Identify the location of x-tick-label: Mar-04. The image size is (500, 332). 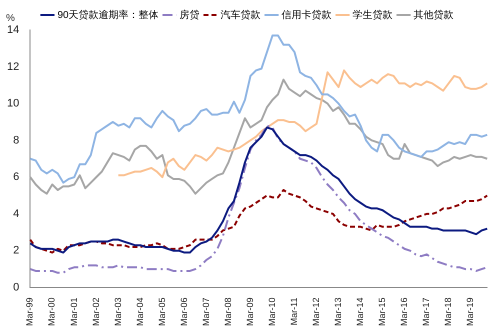
(139, 311).